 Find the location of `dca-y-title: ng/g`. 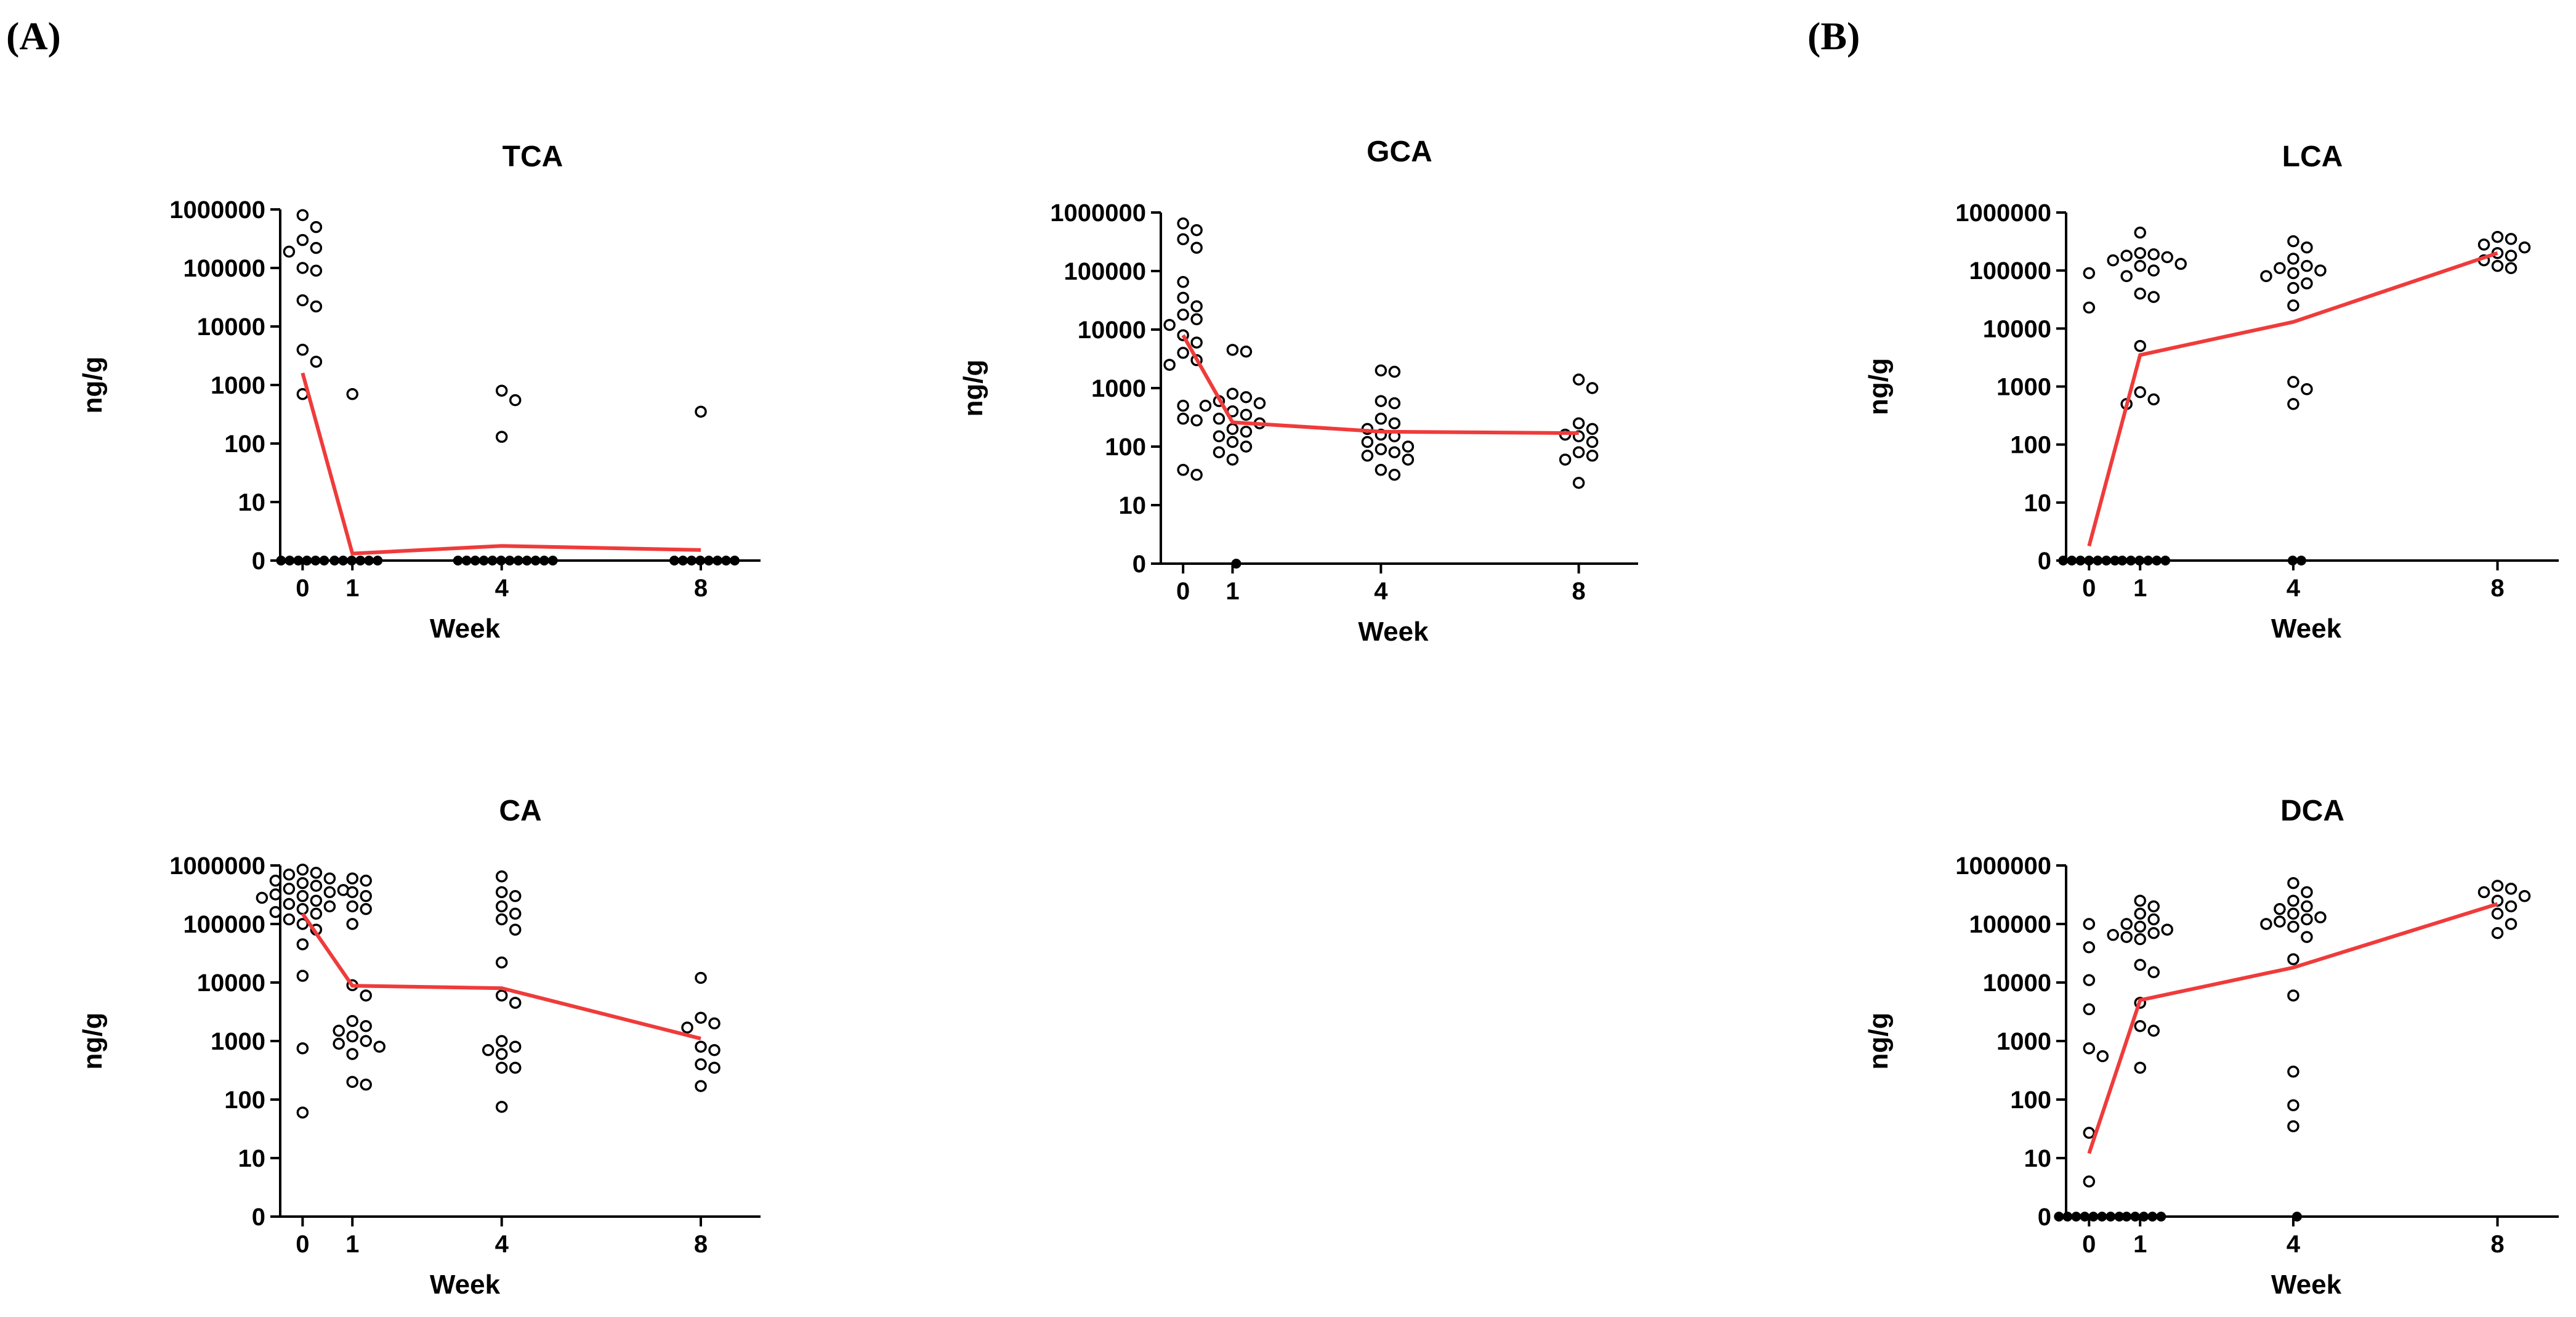

dca-y-title: ng/g is located at coordinates (1878, 1041).